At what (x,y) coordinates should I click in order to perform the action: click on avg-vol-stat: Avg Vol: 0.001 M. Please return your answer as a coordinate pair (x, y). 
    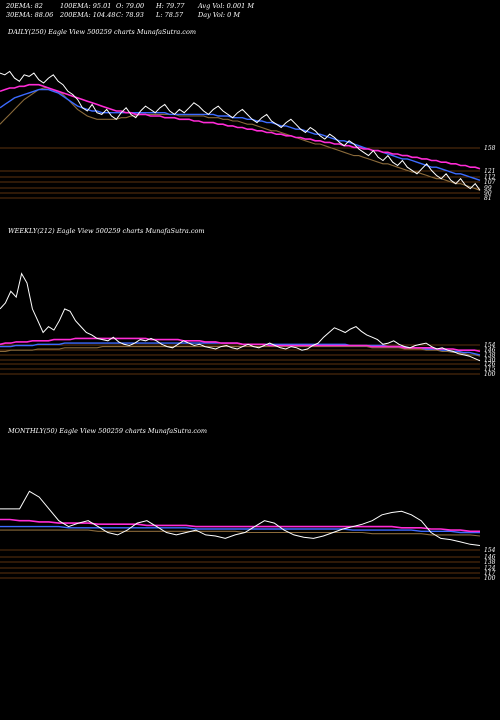
    Looking at the image, I should click on (226, 6).